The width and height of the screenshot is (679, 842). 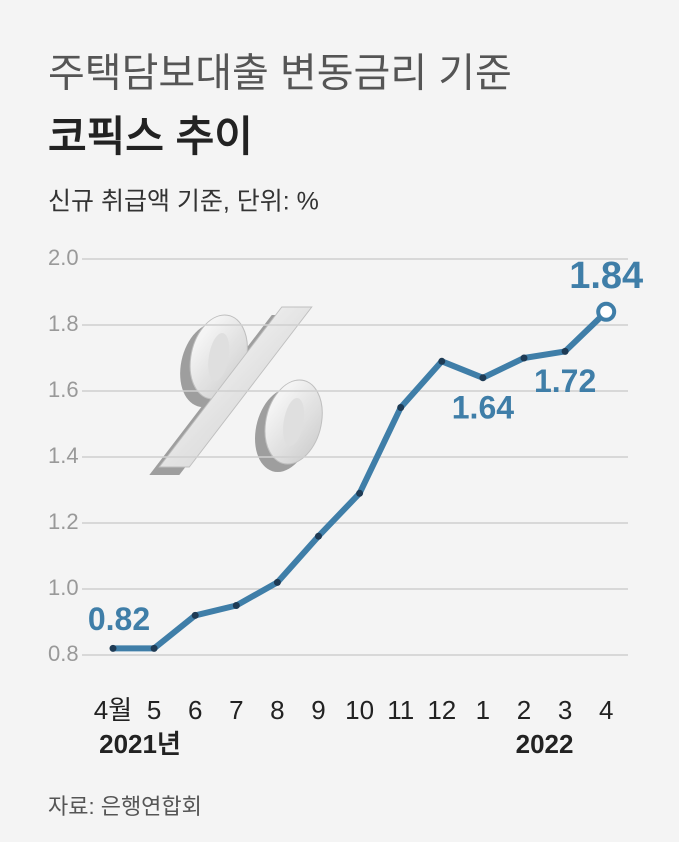 I want to click on x-tick-label: 8, so click(x=277, y=710).